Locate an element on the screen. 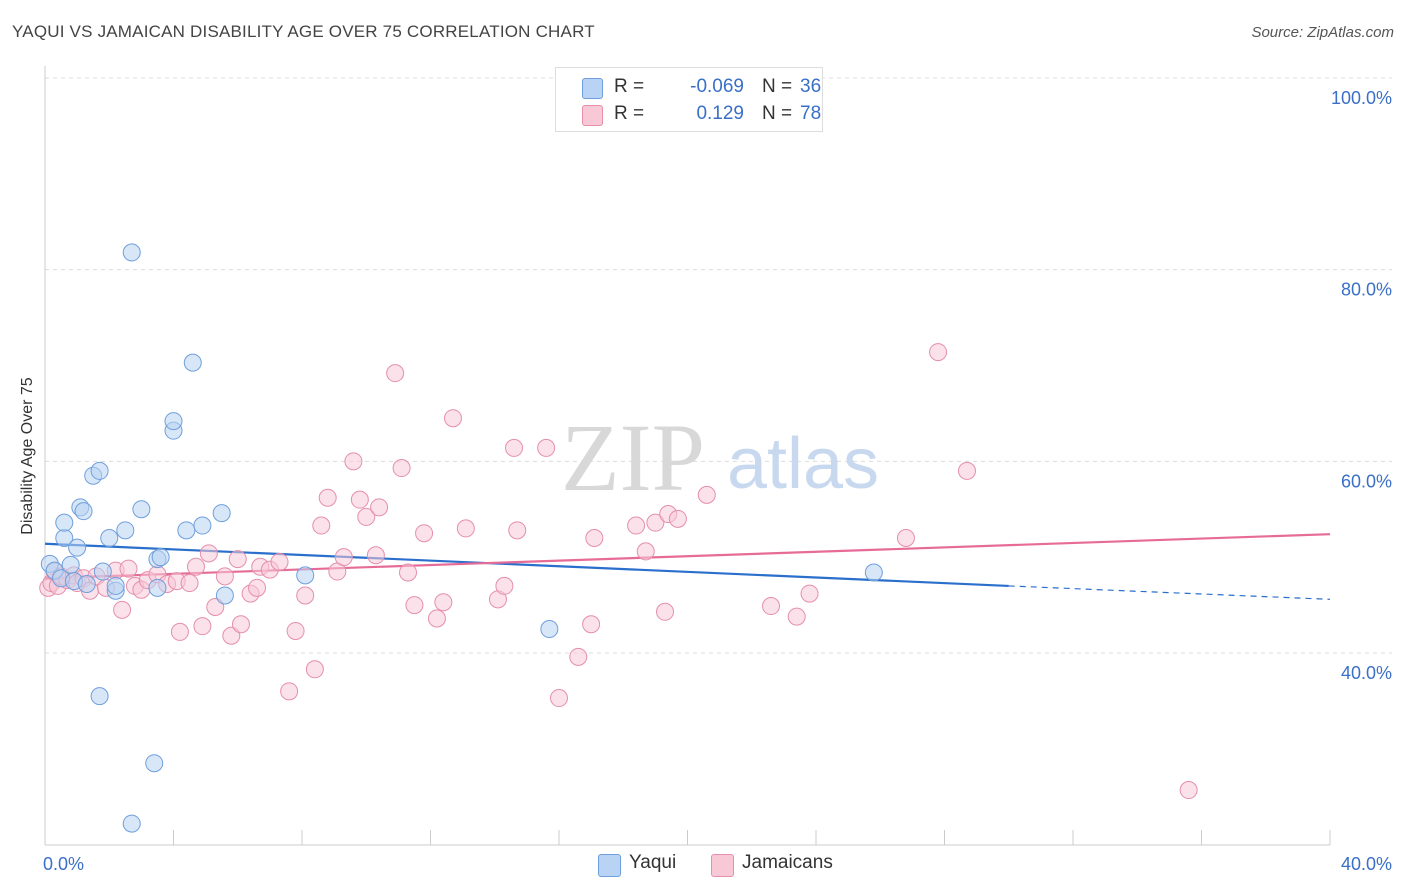  y-tick-label: 80.0% is located at coordinates (1366, 290).